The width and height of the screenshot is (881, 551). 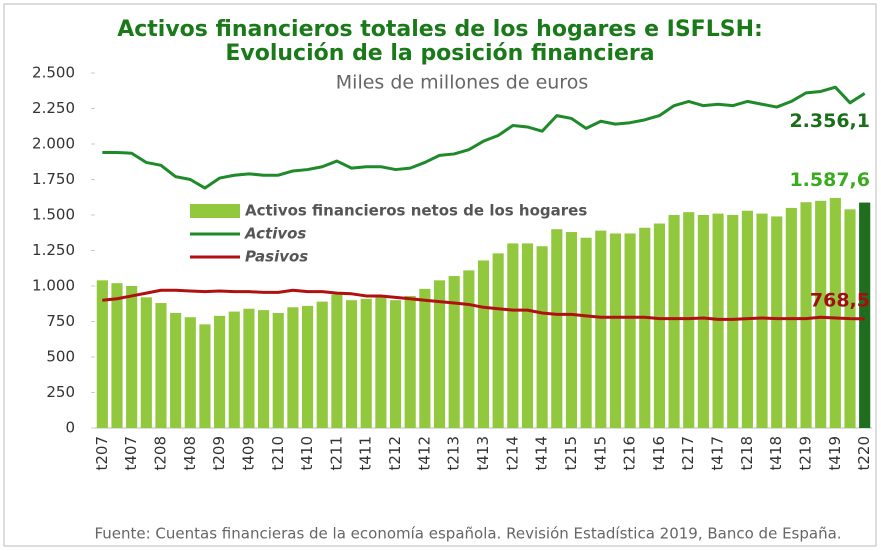 I want to click on x-tick-label: t409, so click(x=248, y=453).